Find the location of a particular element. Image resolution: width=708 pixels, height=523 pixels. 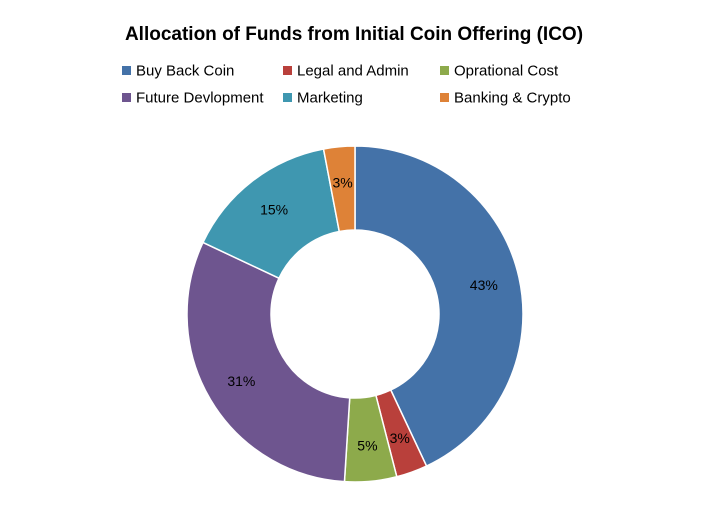

data-label-banking-and-crypto: 3% is located at coordinates (342, 183).